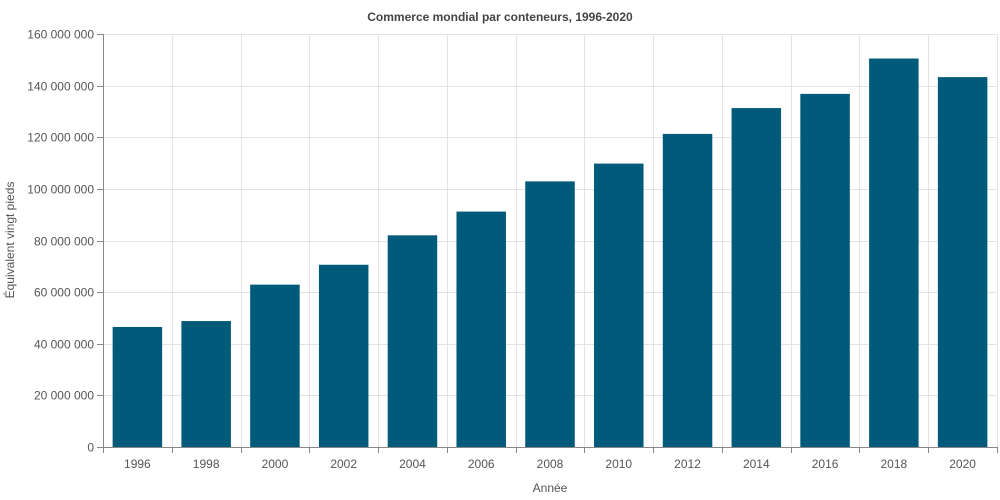 This screenshot has height=500, width=1000. Describe the element at coordinates (343, 464) in the screenshot. I see `x-tick-label: 2002` at that location.